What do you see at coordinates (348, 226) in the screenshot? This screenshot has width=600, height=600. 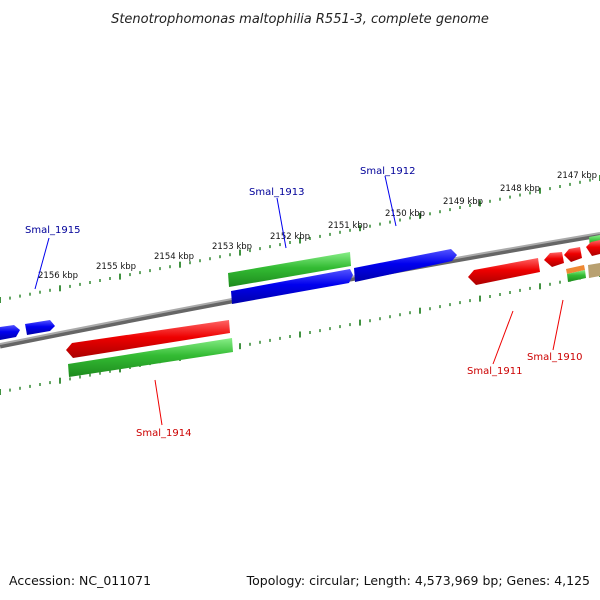 I see `scale-label: 2151 kbp` at bounding box center [348, 226].